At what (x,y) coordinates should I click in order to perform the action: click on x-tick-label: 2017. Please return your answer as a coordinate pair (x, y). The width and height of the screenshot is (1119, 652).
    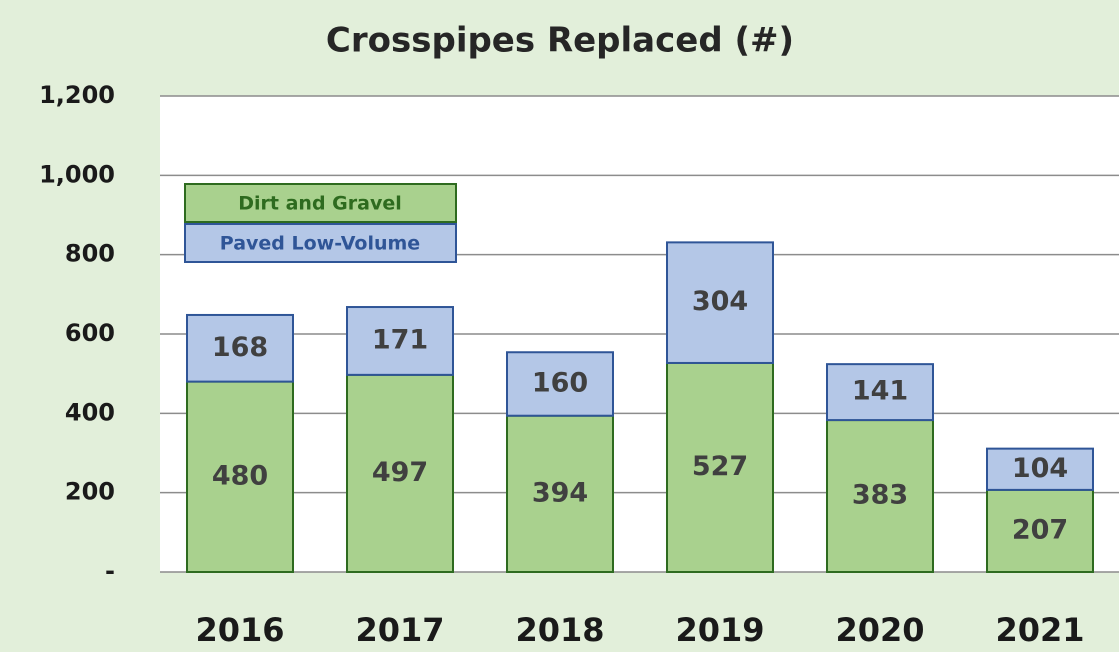
    Looking at the image, I should click on (399, 630).